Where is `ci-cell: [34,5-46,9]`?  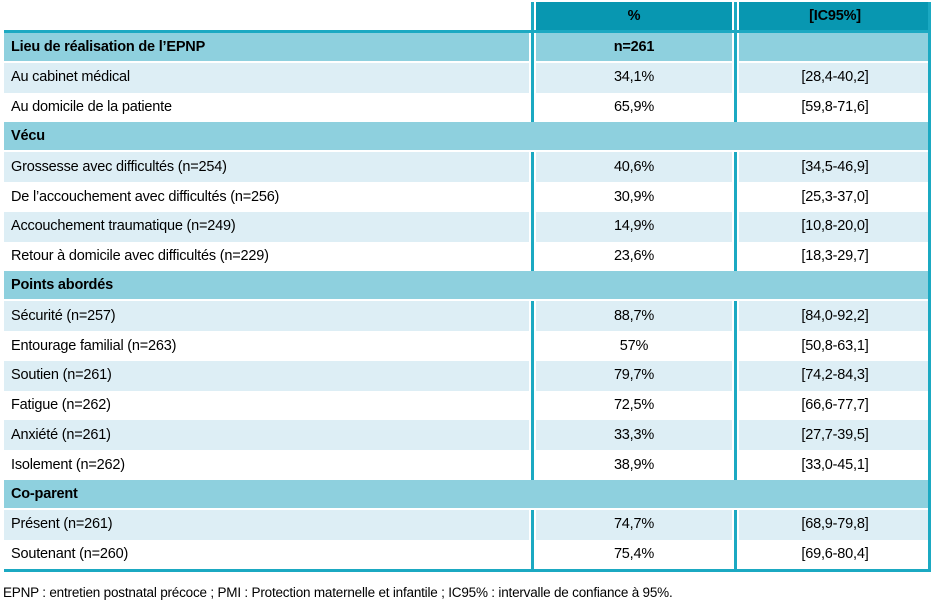
ci-cell: [34,5-46,9] is located at coordinates (835, 167).